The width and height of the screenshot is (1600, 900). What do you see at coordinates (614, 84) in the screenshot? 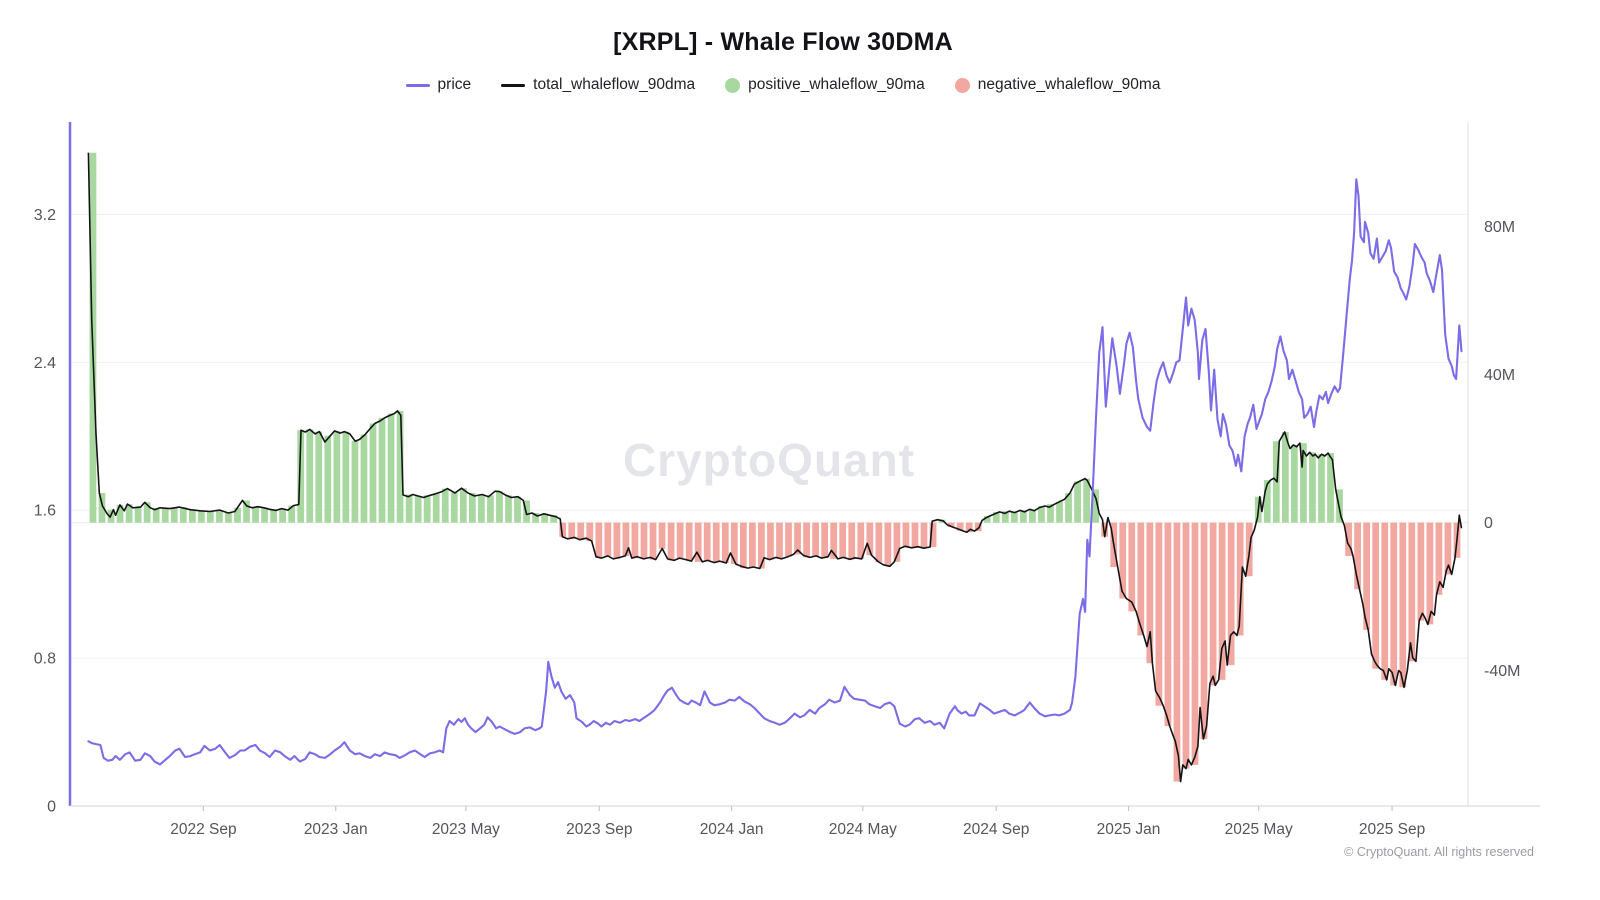
I see `legend-label: total_whaleflow_90dma` at bounding box center [614, 84].